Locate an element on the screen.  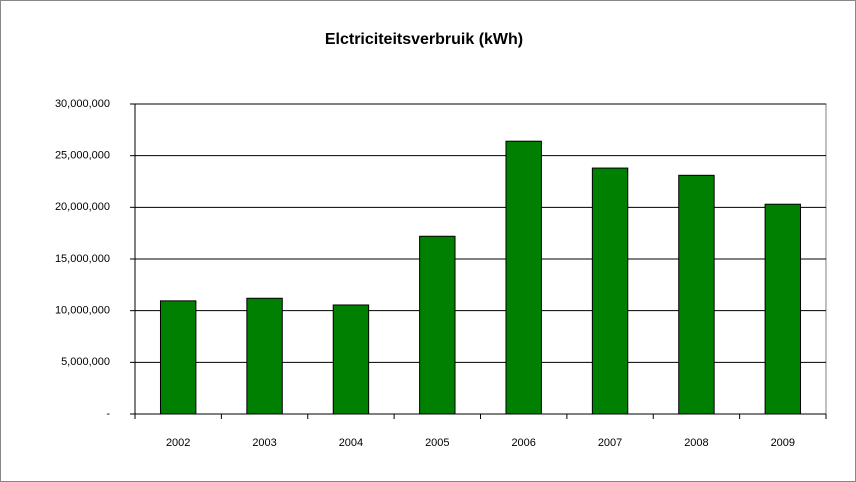
y-tick-label: 20,000,000 is located at coordinates (82, 207).